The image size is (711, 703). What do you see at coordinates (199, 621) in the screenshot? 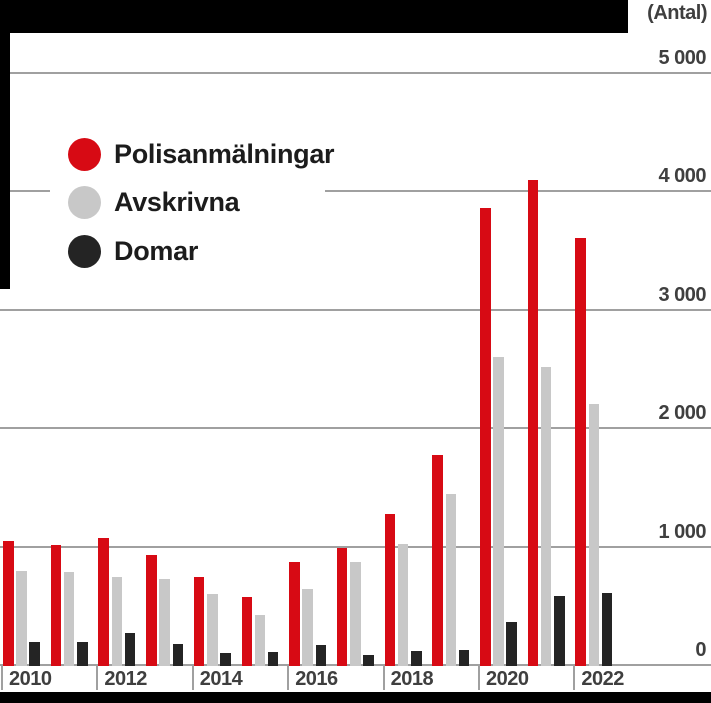
I see `bar-polisanmälningar-2014` at bounding box center [199, 621].